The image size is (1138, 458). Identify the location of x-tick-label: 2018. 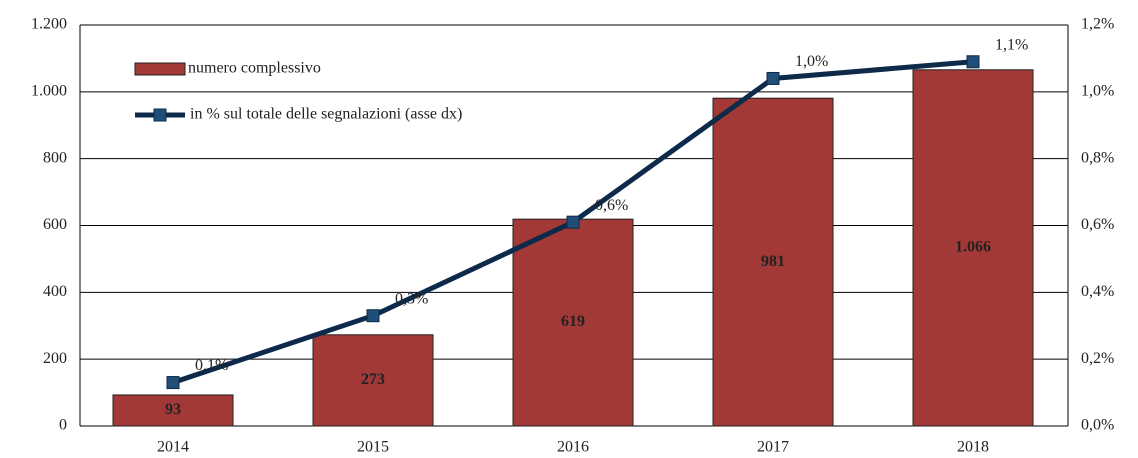
(973, 447).